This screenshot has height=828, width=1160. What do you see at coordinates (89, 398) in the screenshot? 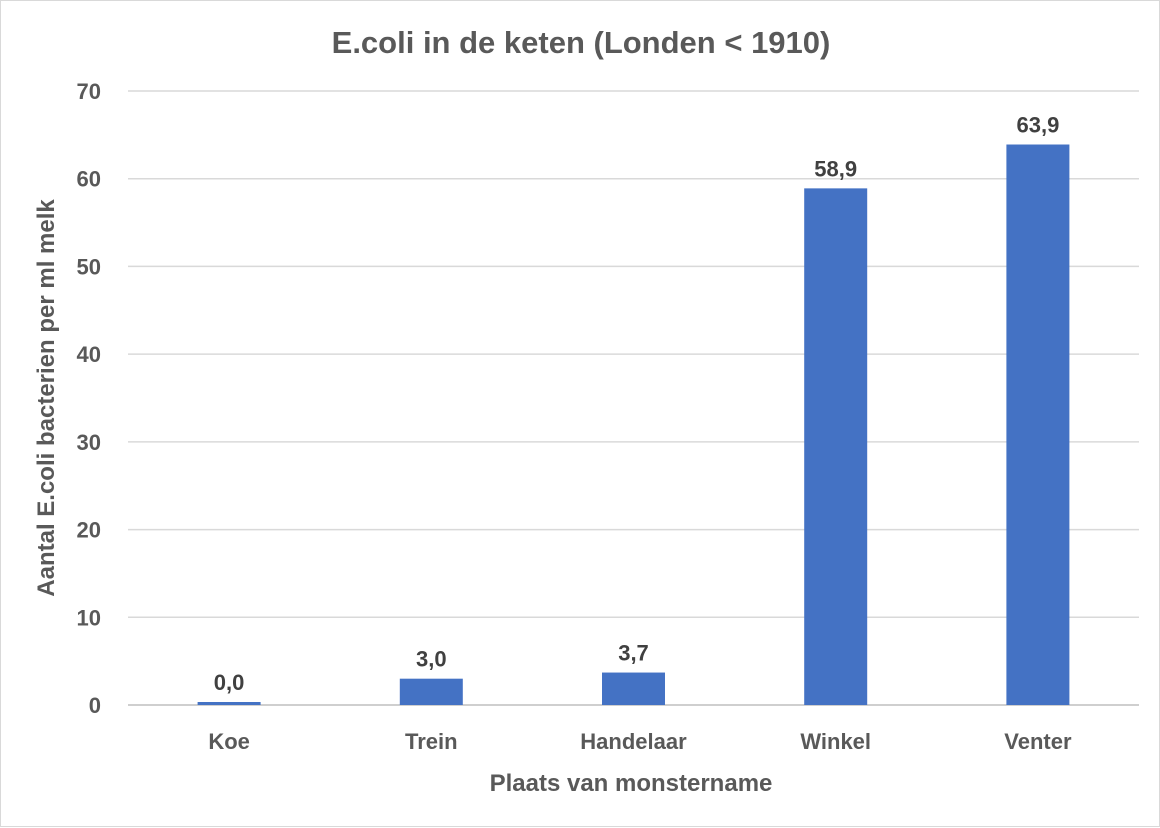
I see `y-axis-ticks: 0 10 20 30 40 50 60 70` at bounding box center [89, 398].